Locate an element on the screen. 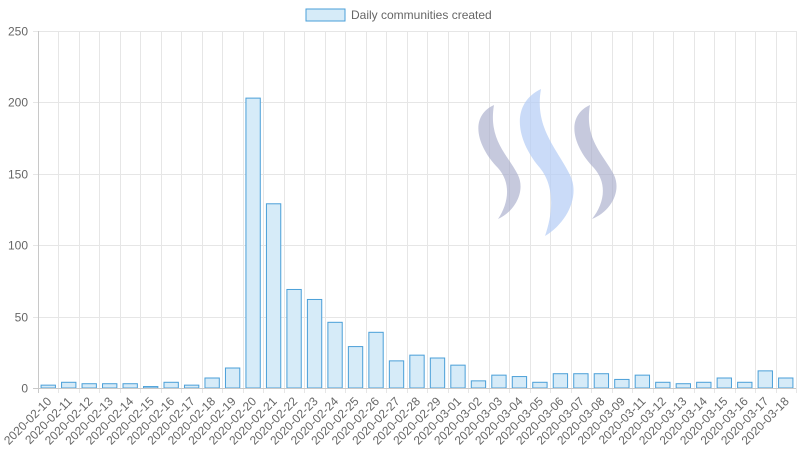 The width and height of the screenshot is (798, 450). legend-label: Daily communities created is located at coordinates (421, 15).